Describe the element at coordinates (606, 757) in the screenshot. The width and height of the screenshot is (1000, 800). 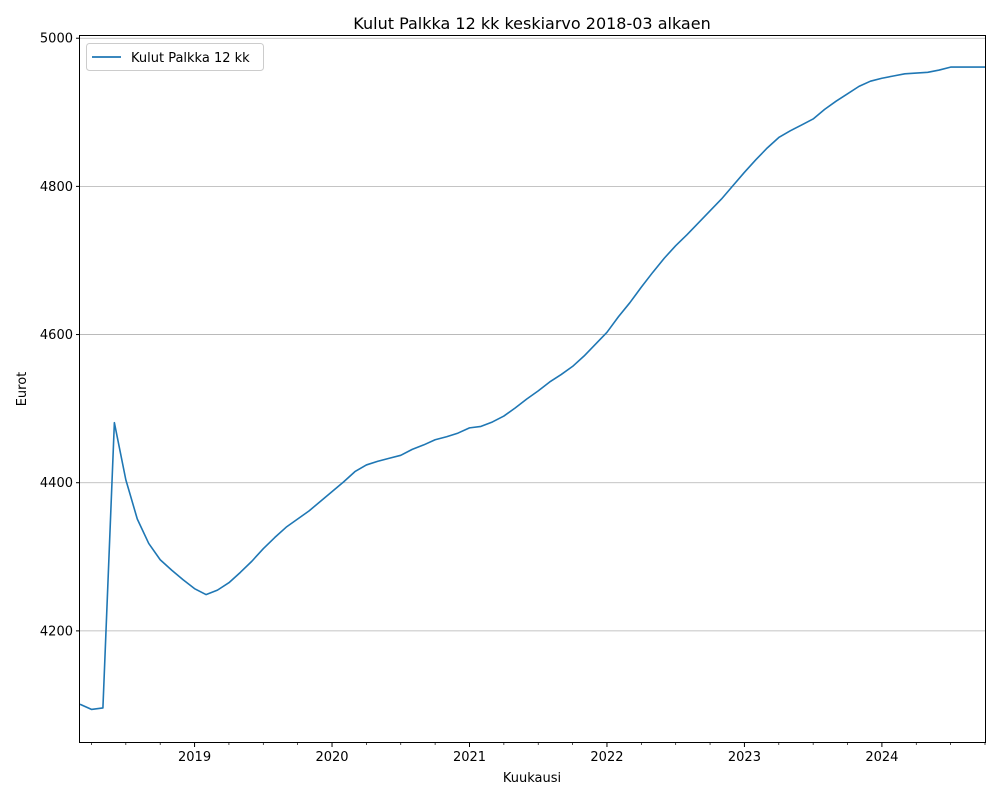
I see `x-tick-label-2022: 2022` at that location.